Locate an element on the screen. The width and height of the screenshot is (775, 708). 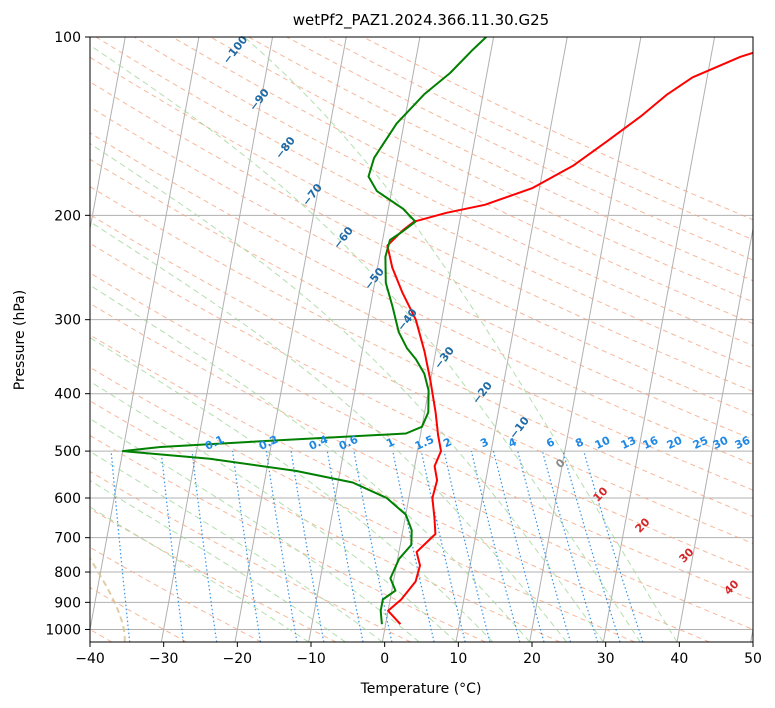
chart-title: wetPf2_PAZ1.2024.366.11.30.G25 is located at coordinates (421, 20).